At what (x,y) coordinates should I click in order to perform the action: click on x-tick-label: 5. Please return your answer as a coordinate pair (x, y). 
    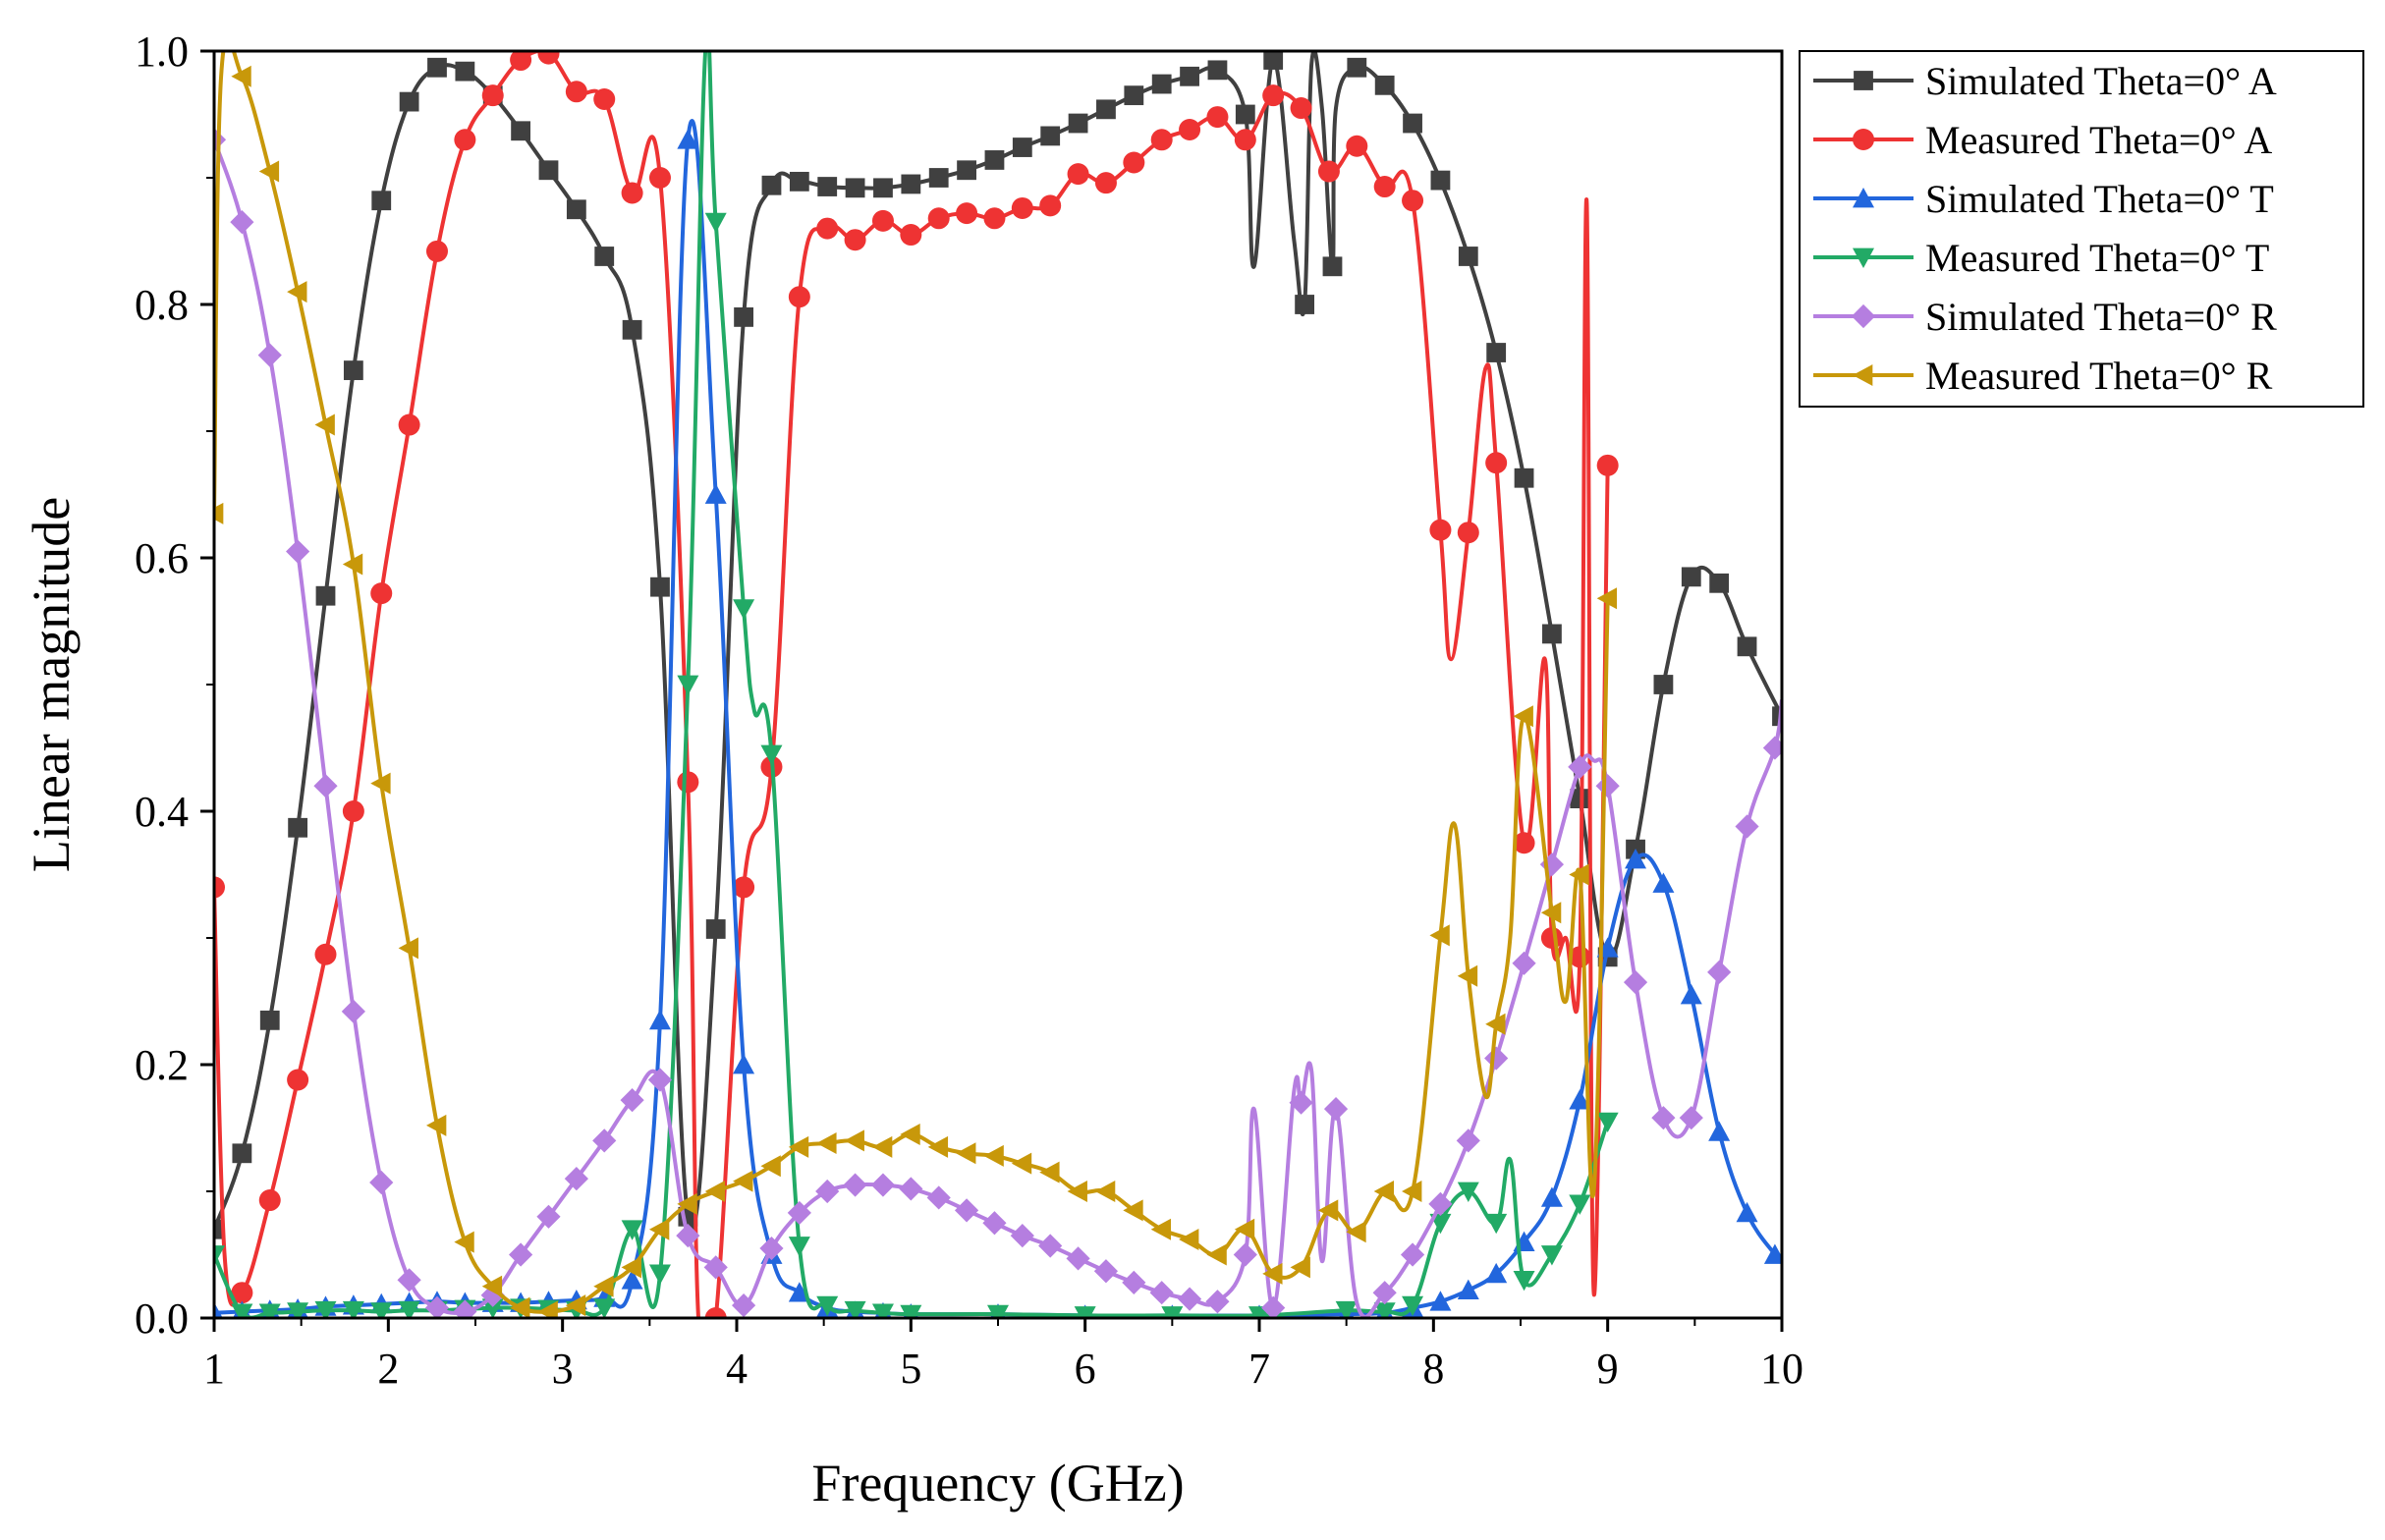
    Looking at the image, I should click on (911, 1369).